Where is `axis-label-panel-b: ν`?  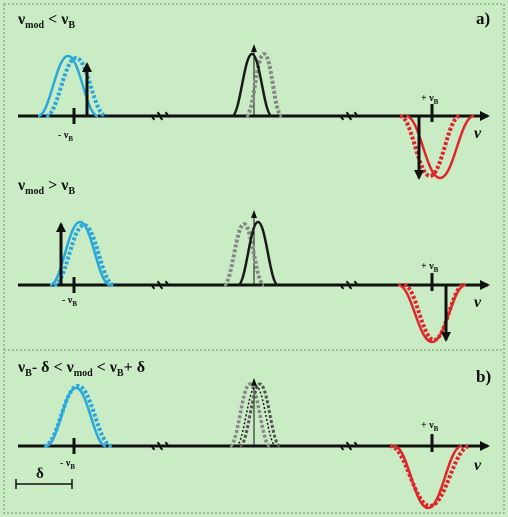
axis-label-panel-b: ν is located at coordinates (478, 465).